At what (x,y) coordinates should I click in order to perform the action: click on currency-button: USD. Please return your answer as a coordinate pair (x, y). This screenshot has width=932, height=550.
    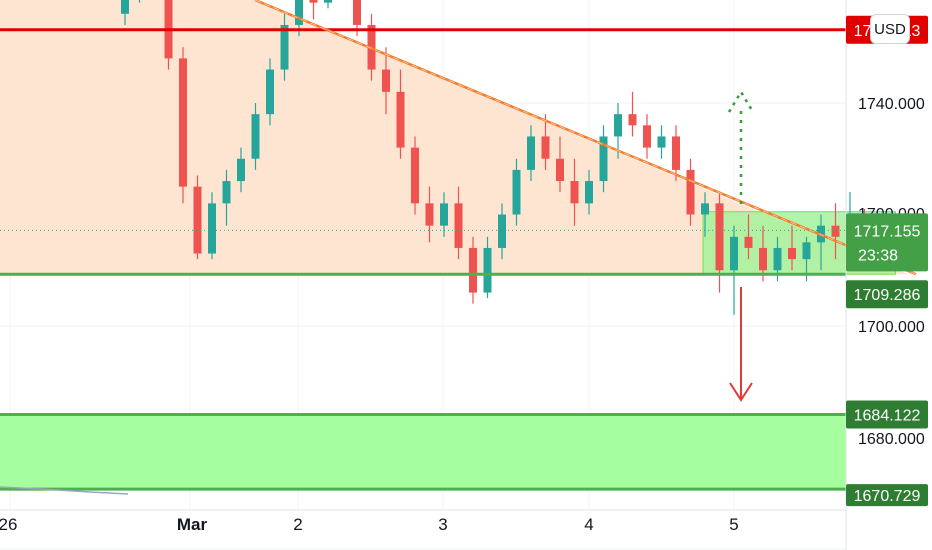
    Looking at the image, I should click on (890, 29).